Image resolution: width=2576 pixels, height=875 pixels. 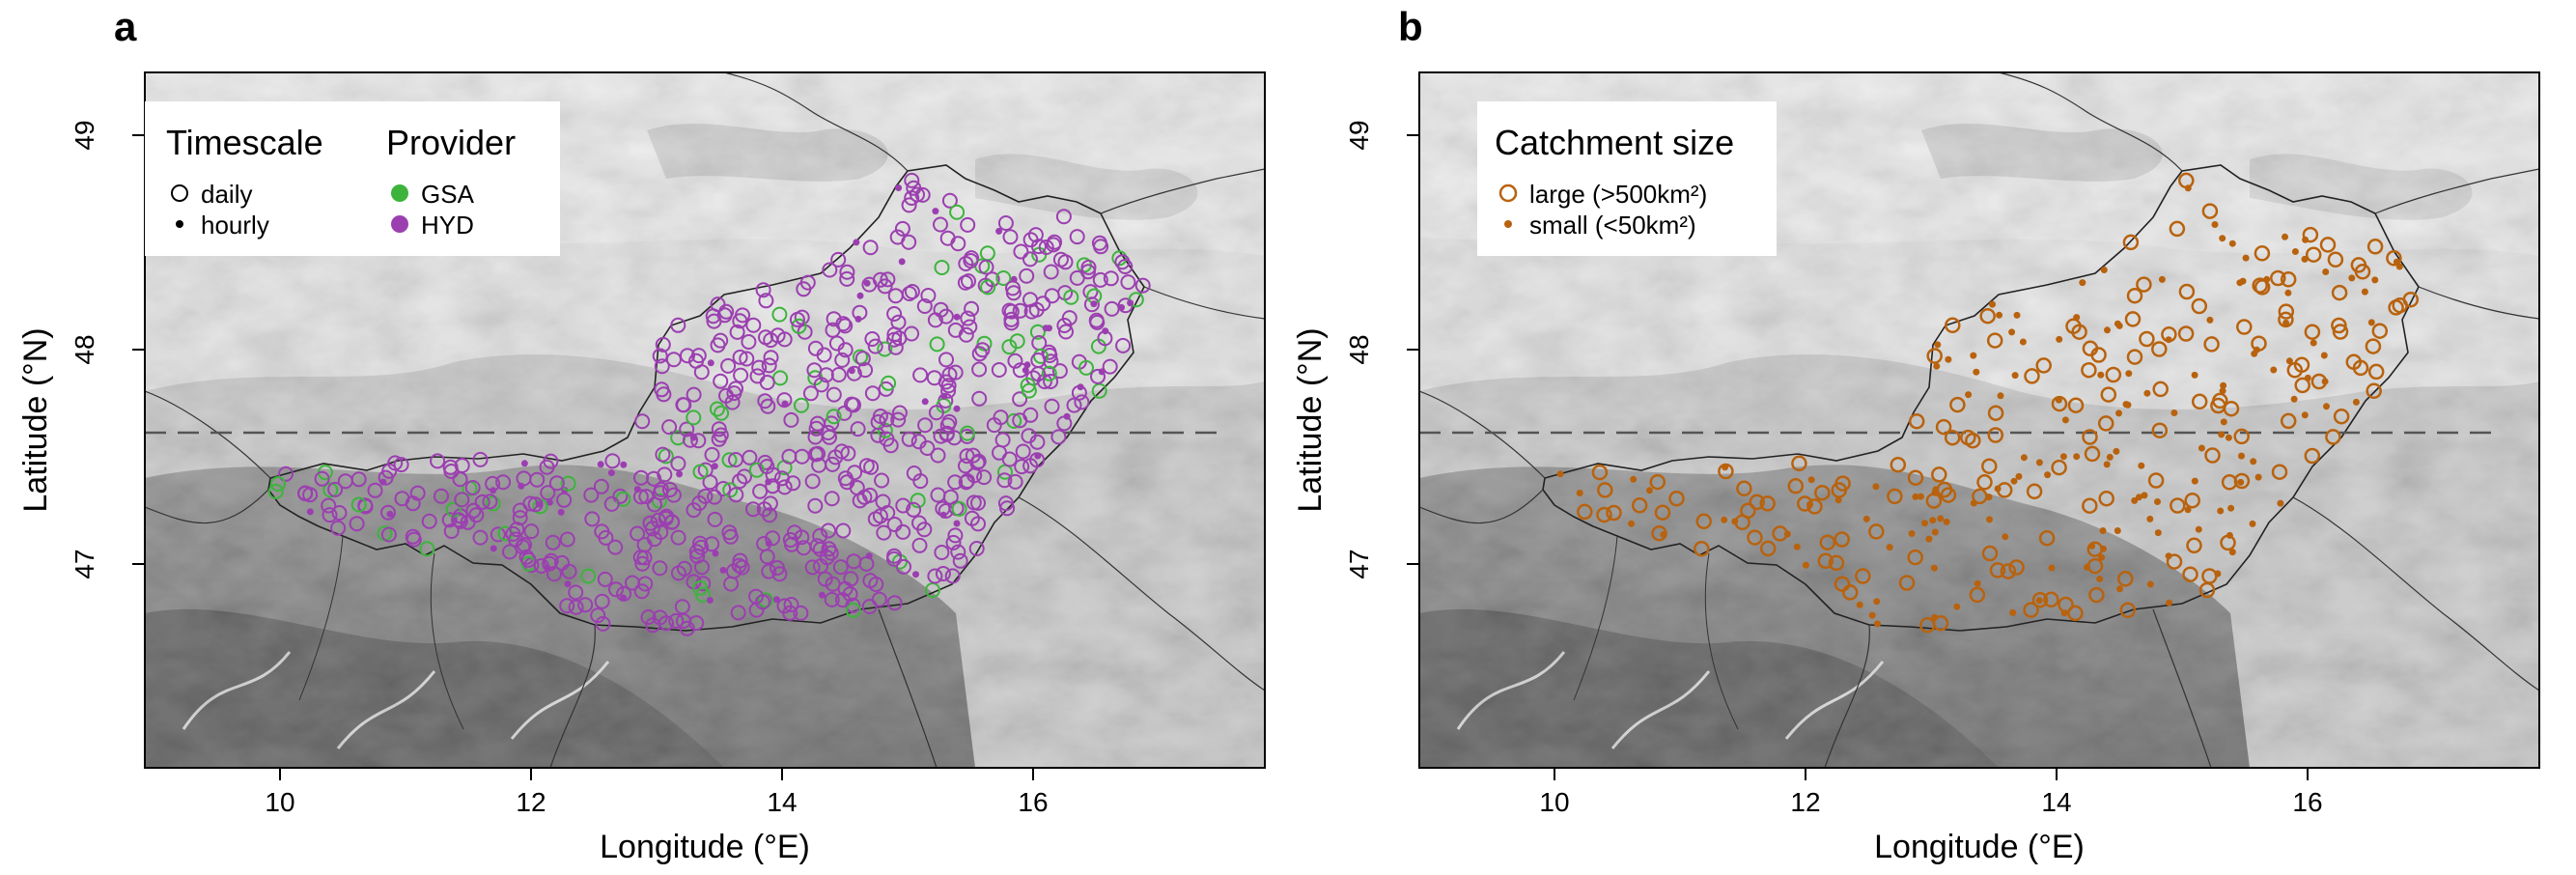 I want to click on panel-a-letter: a, so click(x=126, y=26).